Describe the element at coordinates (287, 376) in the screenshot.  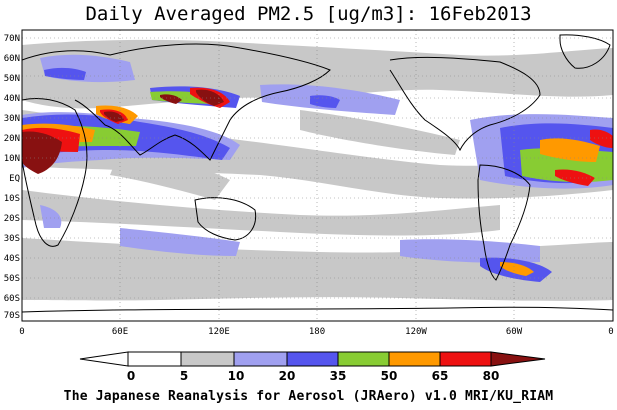
I see `colorbar-label: 20` at that location.